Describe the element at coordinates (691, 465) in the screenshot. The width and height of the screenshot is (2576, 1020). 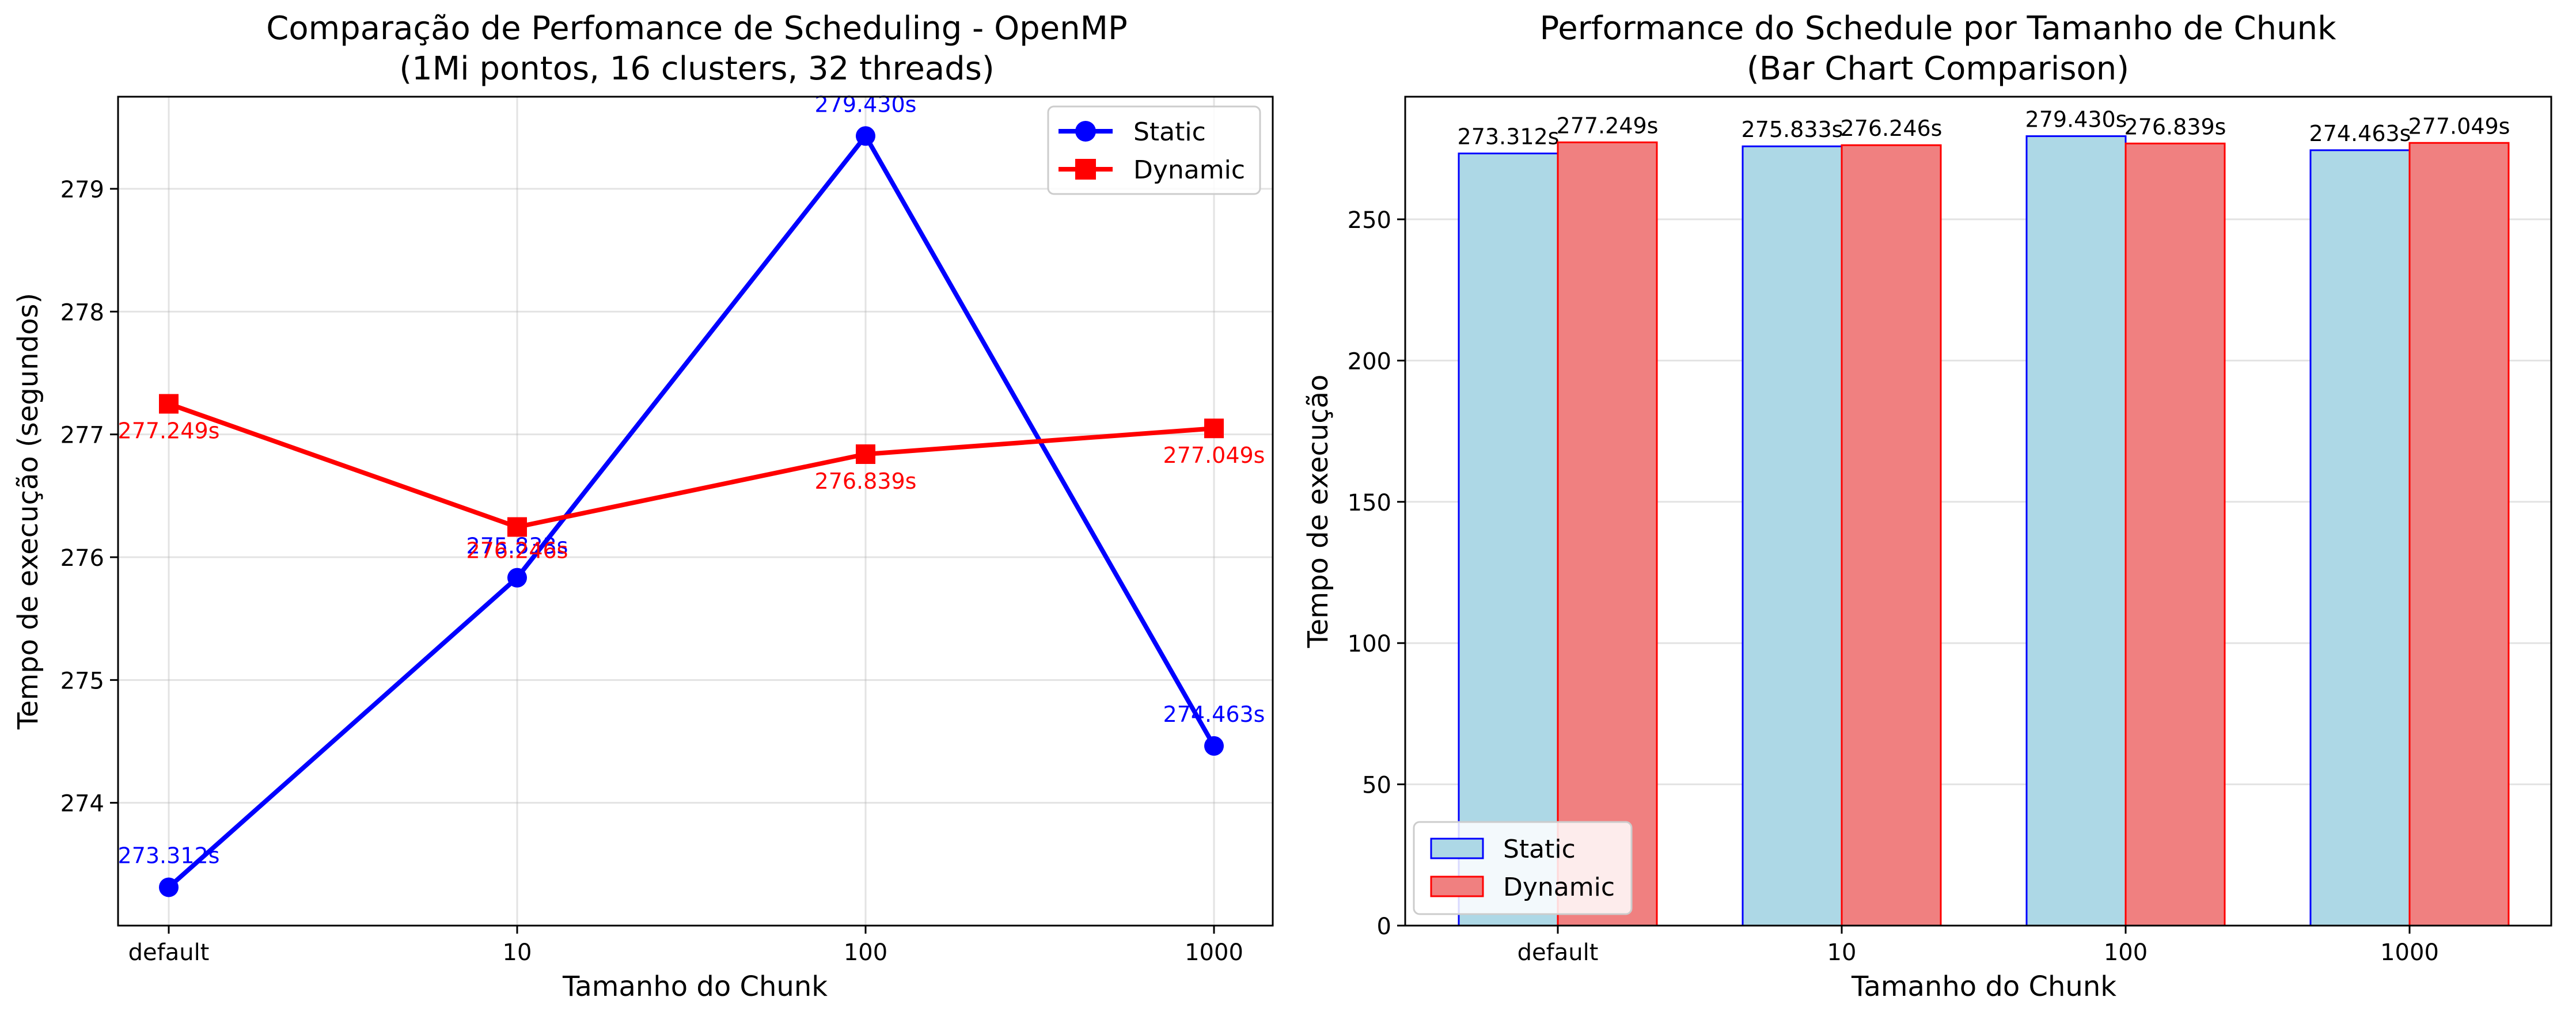
I see `line-series-dynamic` at that location.